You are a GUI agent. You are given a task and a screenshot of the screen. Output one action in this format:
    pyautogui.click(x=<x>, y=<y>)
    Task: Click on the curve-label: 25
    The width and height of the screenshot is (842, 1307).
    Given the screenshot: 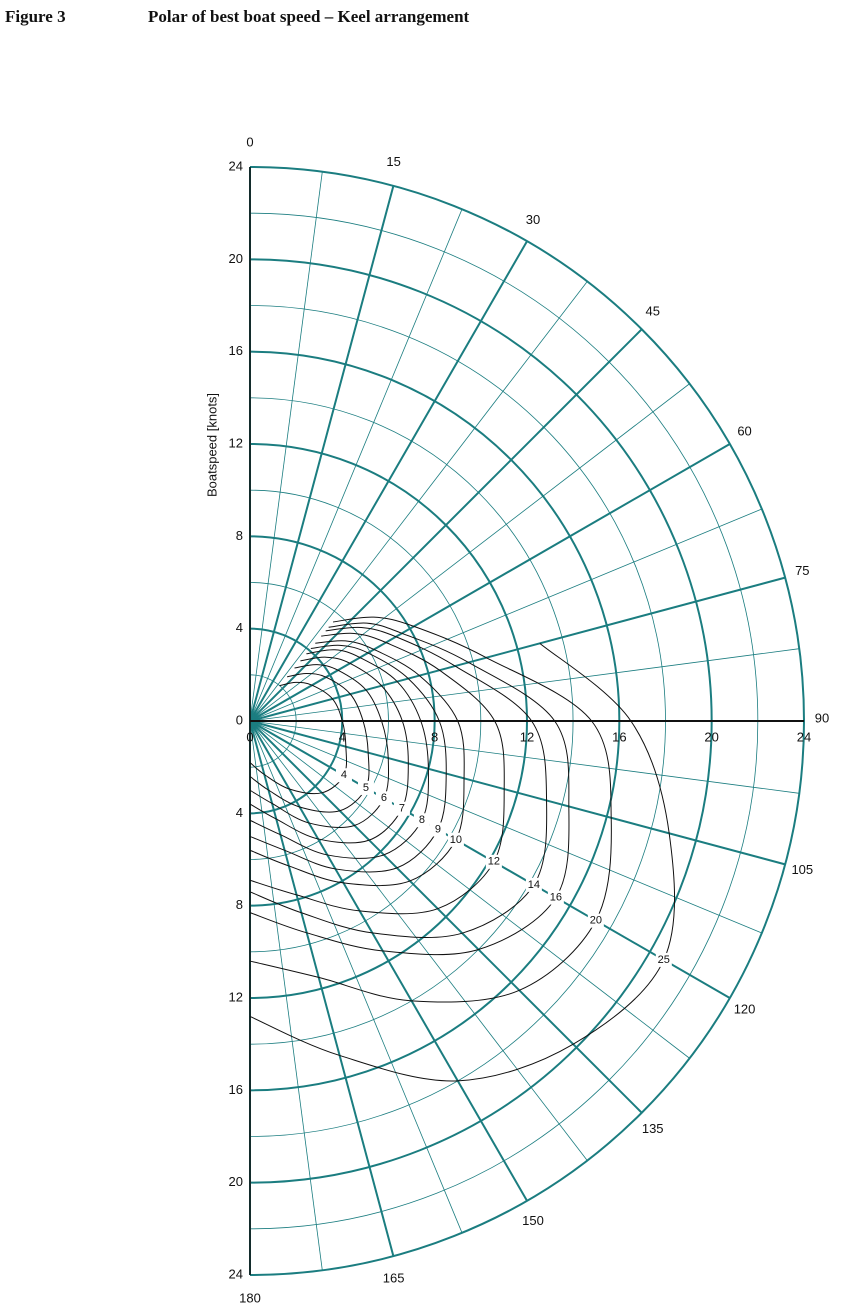 What is the action you would take?
    pyautogui.click(x=664, y=960)
    